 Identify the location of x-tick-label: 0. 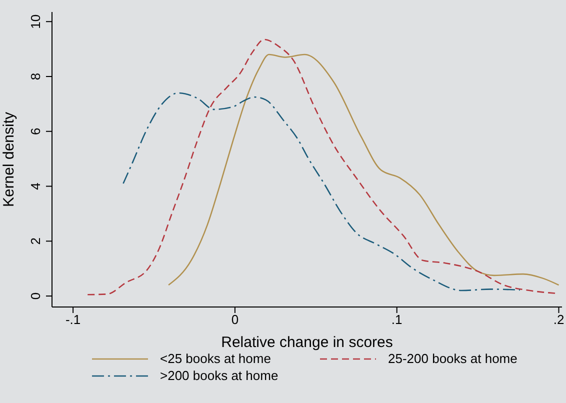
(235, 320).